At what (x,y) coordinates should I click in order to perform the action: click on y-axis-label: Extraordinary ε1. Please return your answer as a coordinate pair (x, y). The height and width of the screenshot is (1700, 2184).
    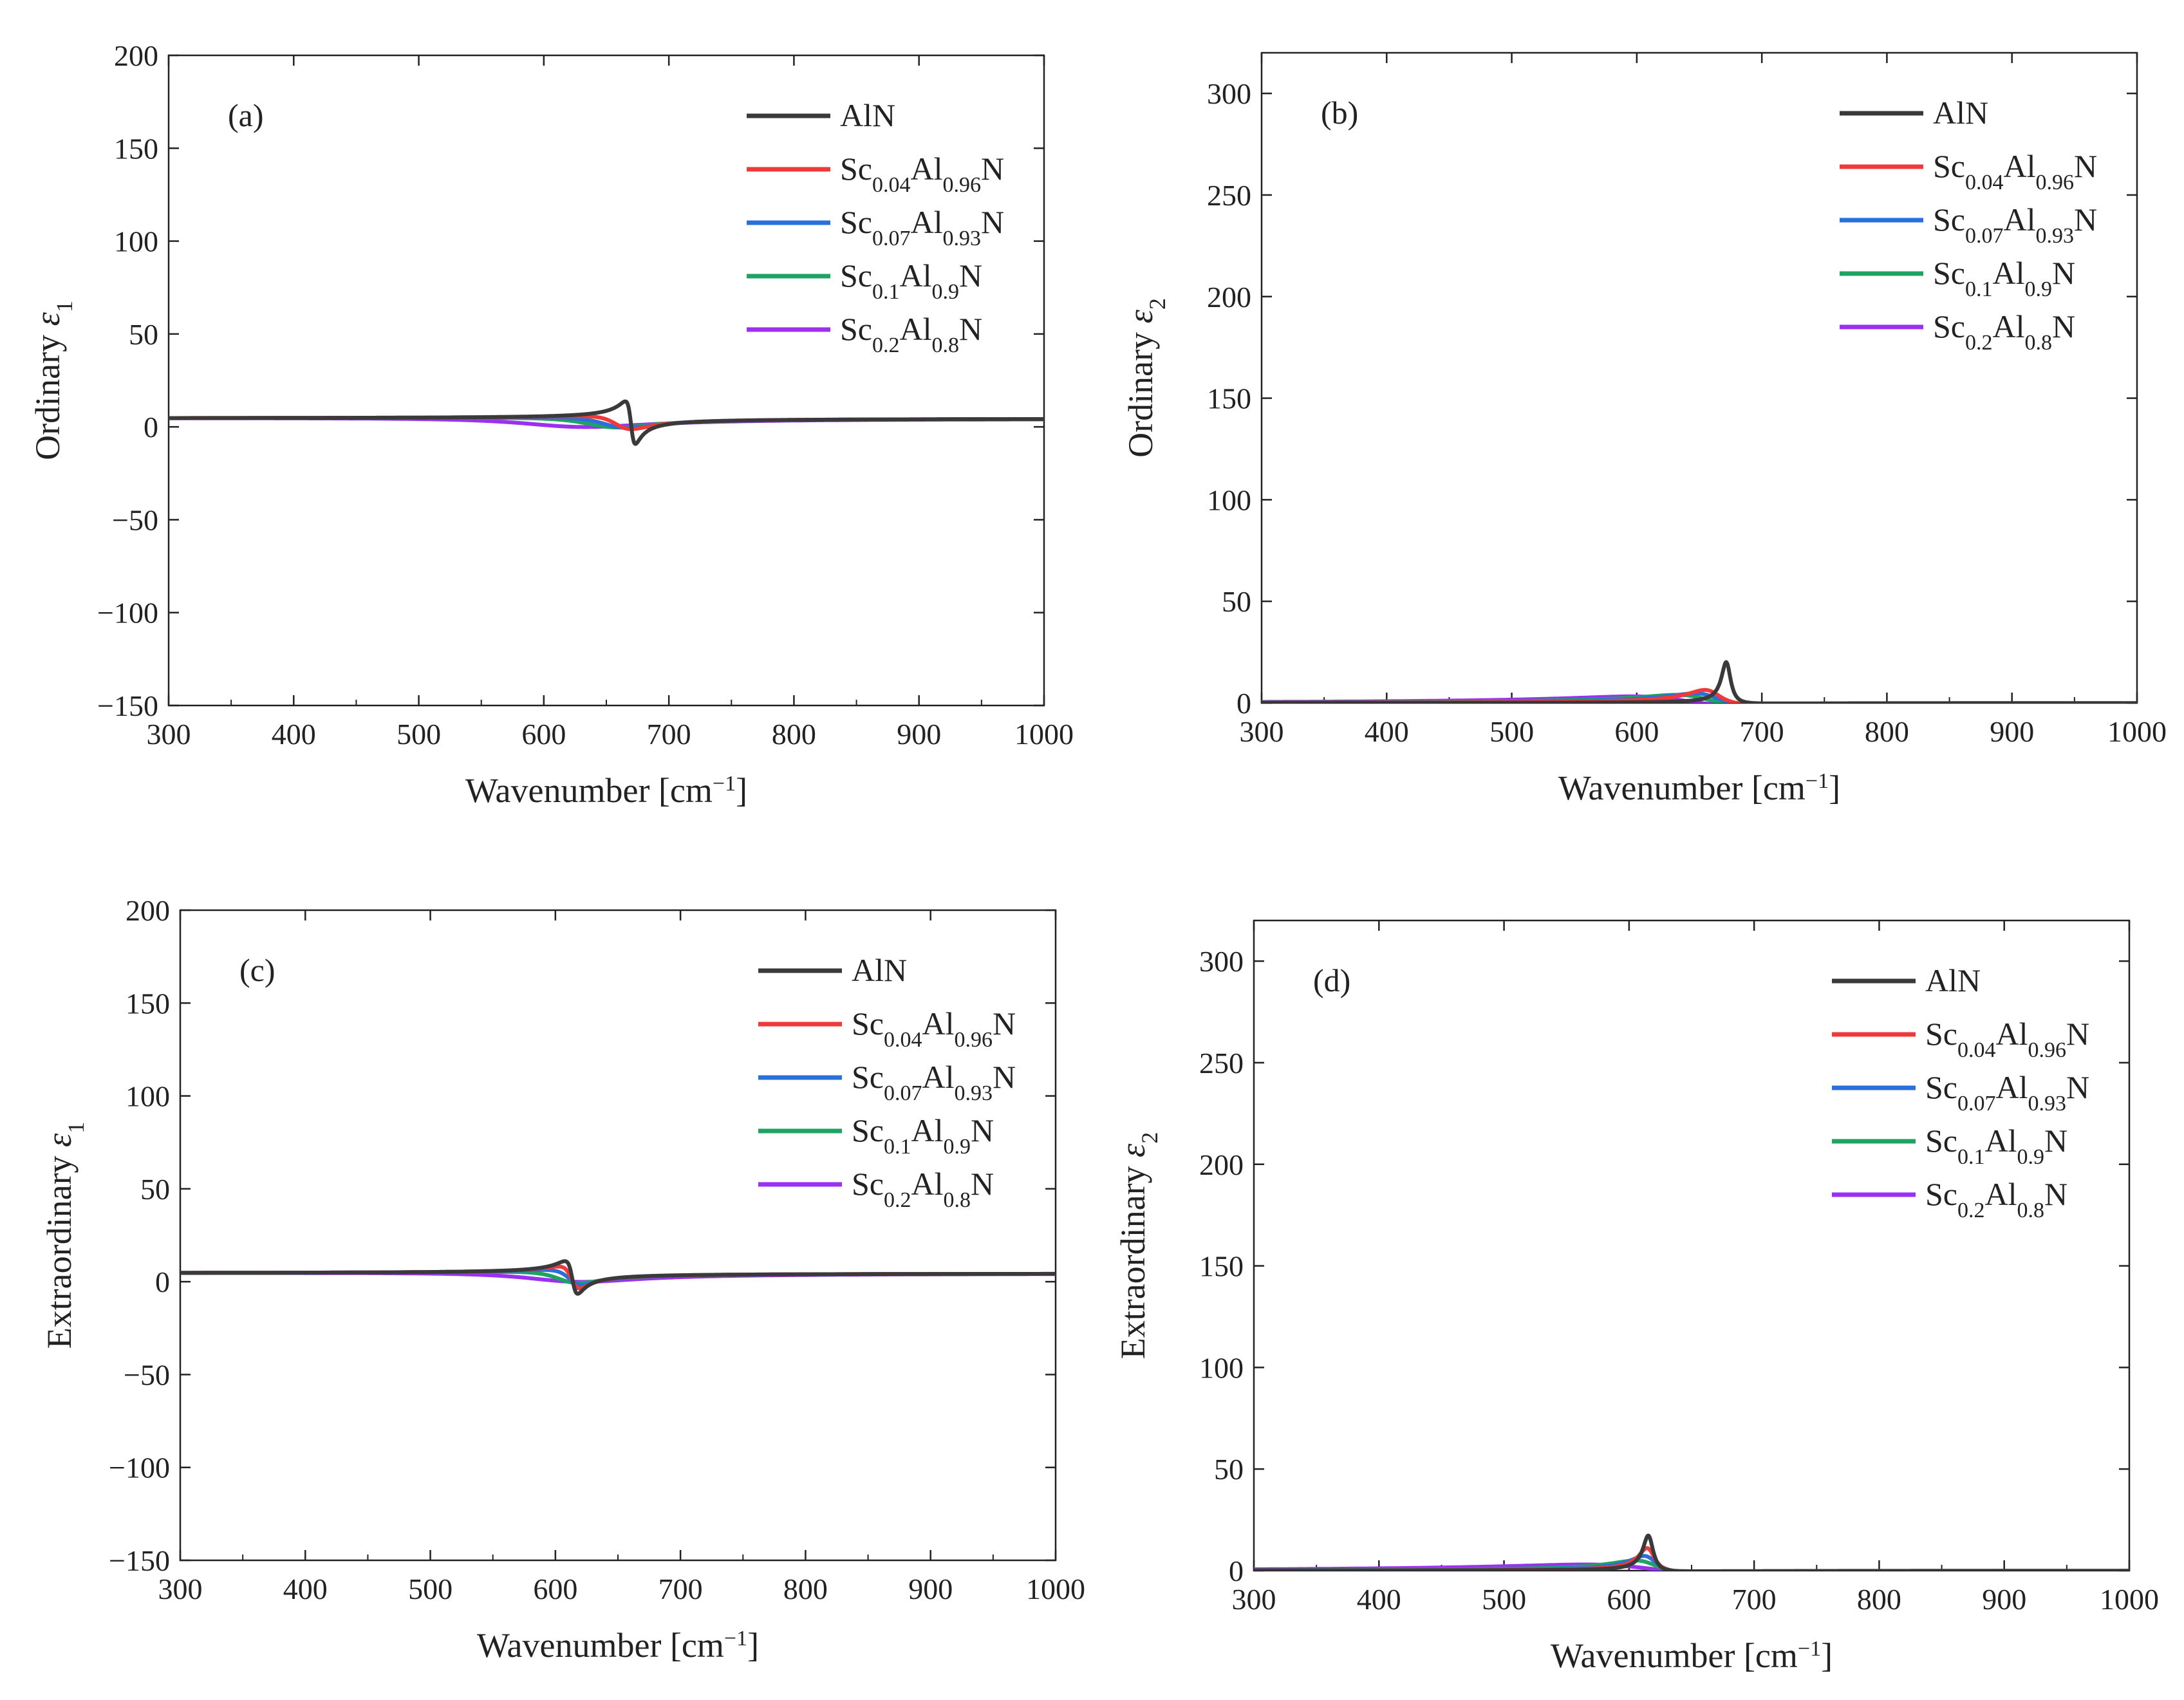
    Looking at the image, I should click on (64, 1235).